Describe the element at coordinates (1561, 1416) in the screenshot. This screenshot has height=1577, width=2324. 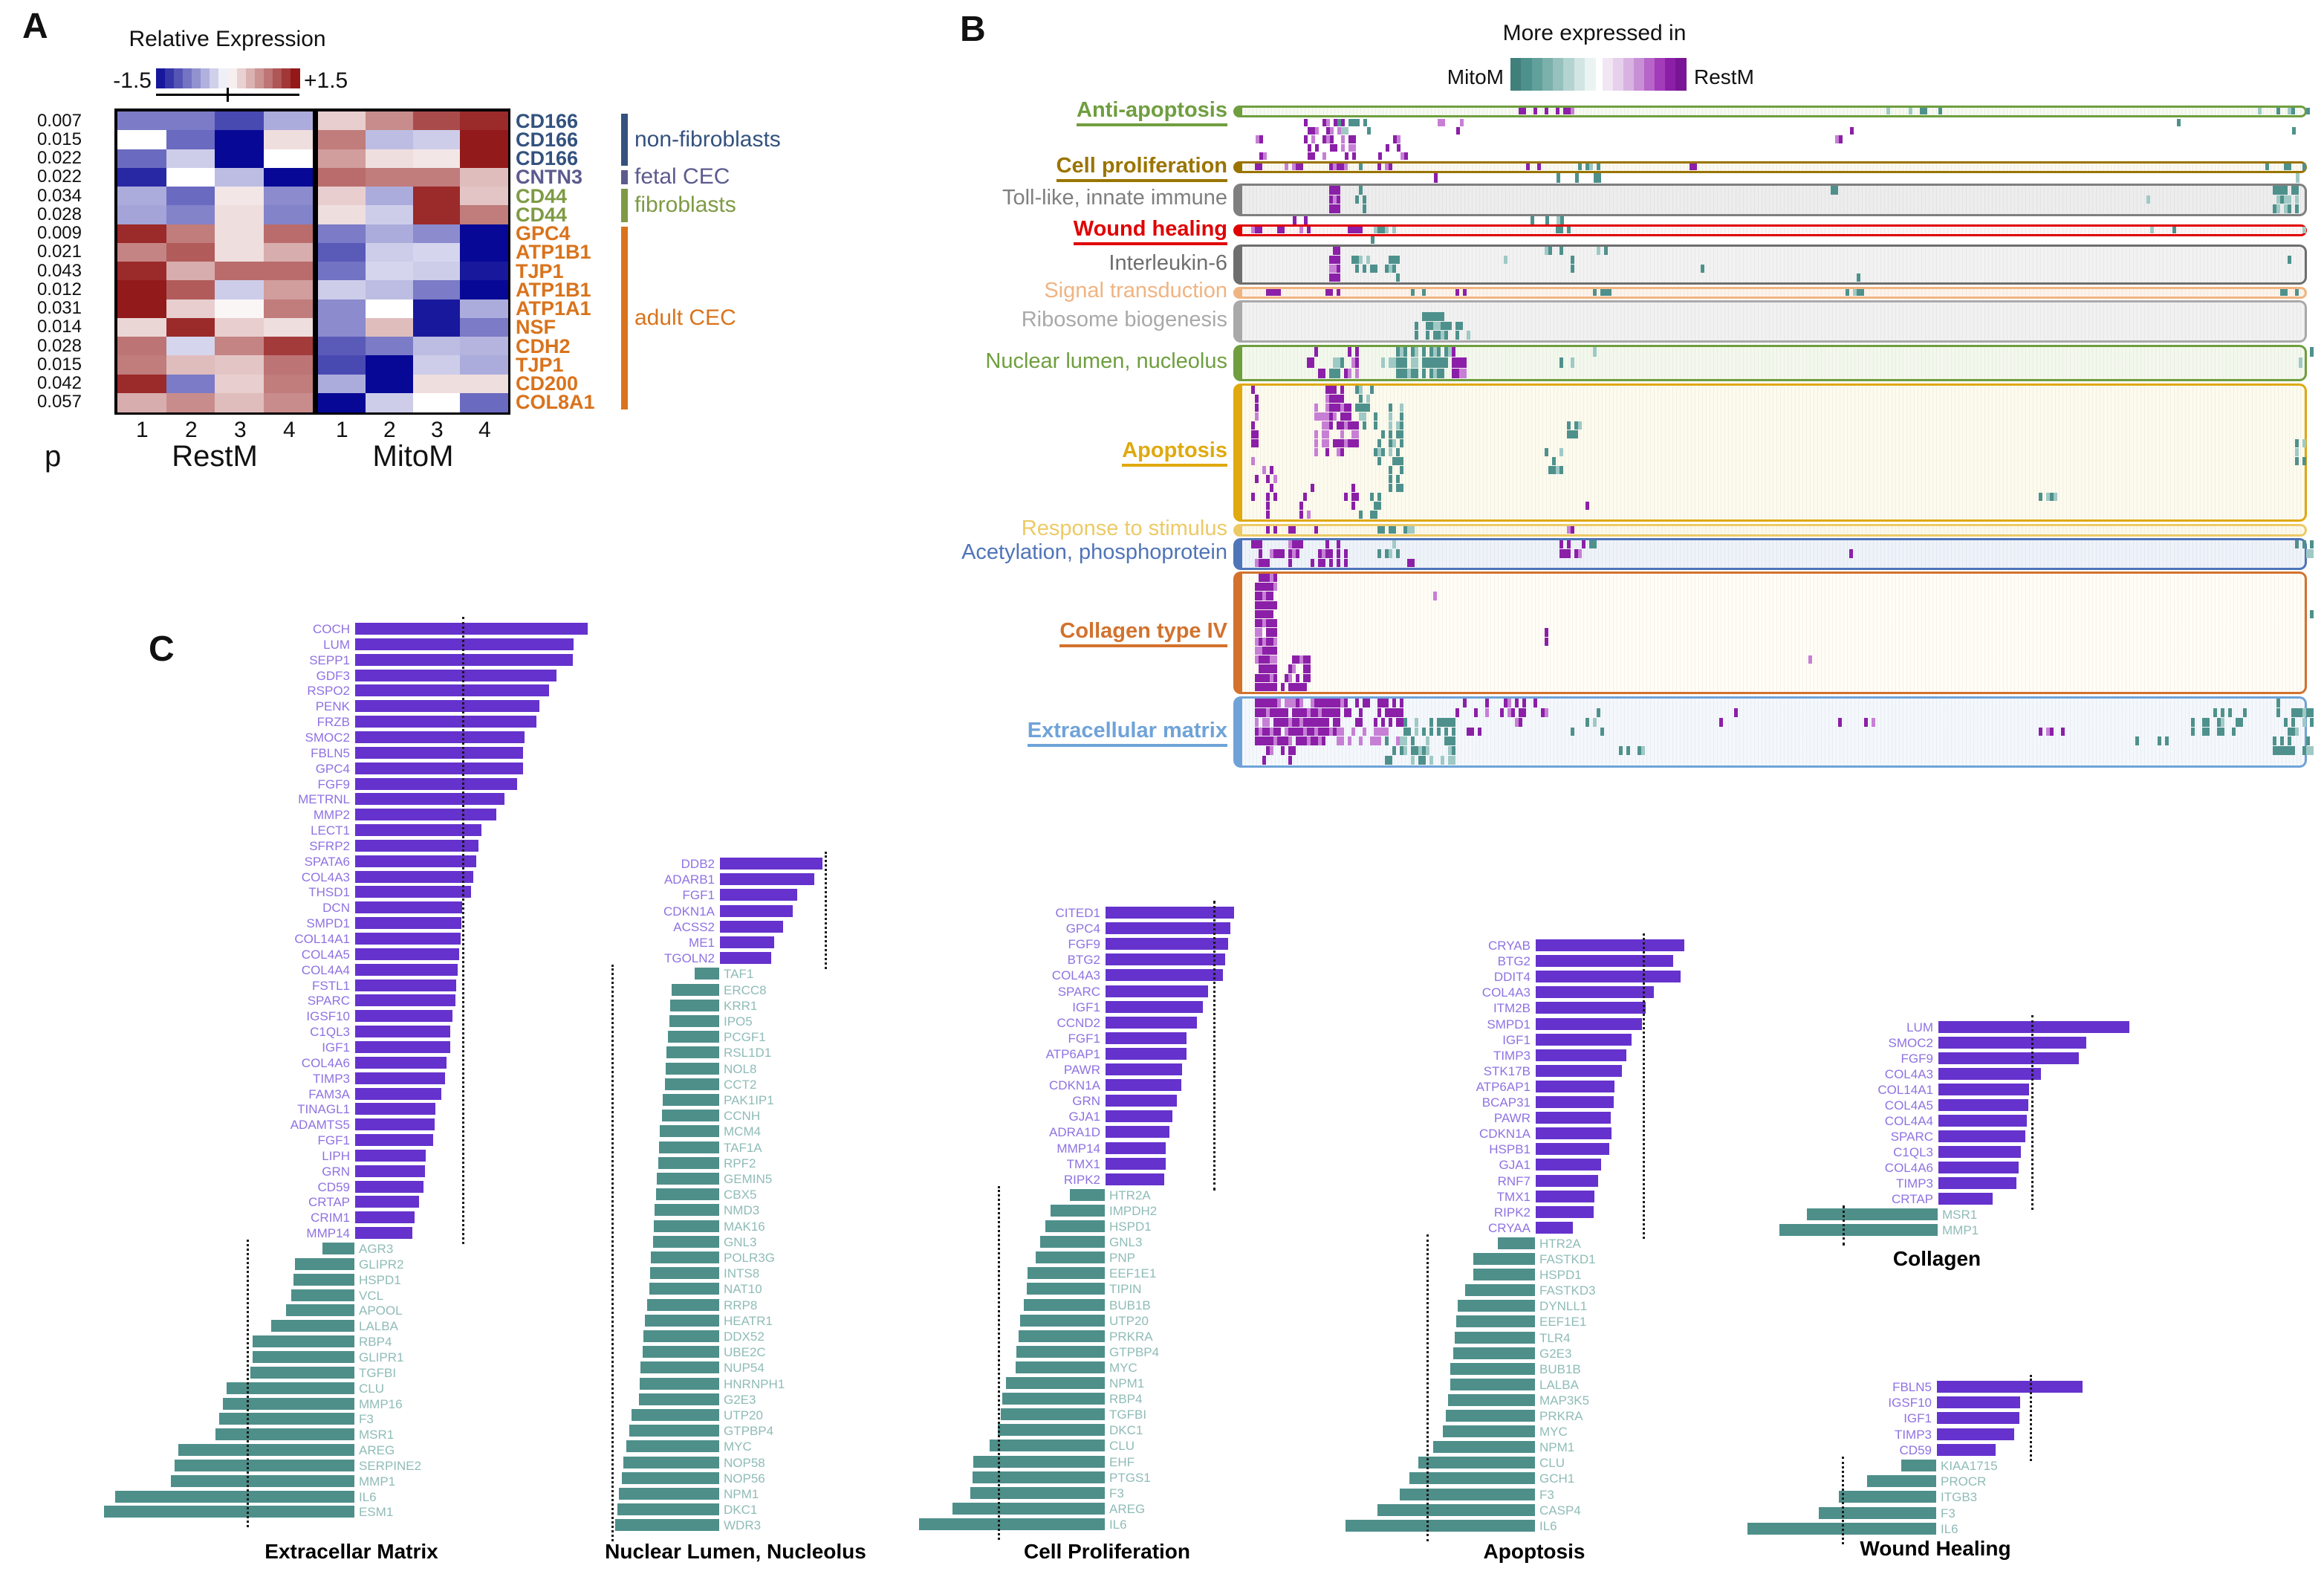
I see `bar-gene-label: PRKRA` at that location.